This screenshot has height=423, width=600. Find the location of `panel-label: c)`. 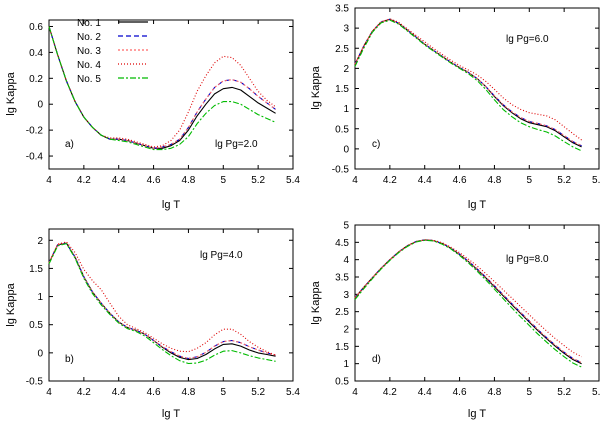

panel-label: c) is located at coordinates (376, 144).